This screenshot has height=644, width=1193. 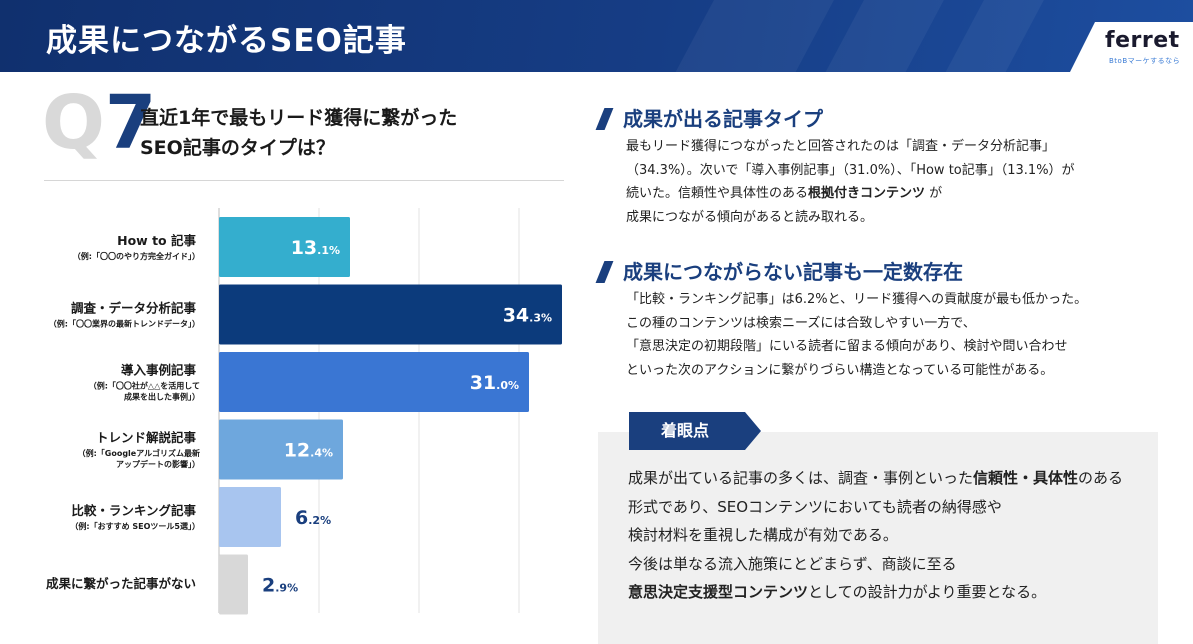 I want to click on logo-tagline: BtoBマーケするなら, so click(x=1145, y=61).